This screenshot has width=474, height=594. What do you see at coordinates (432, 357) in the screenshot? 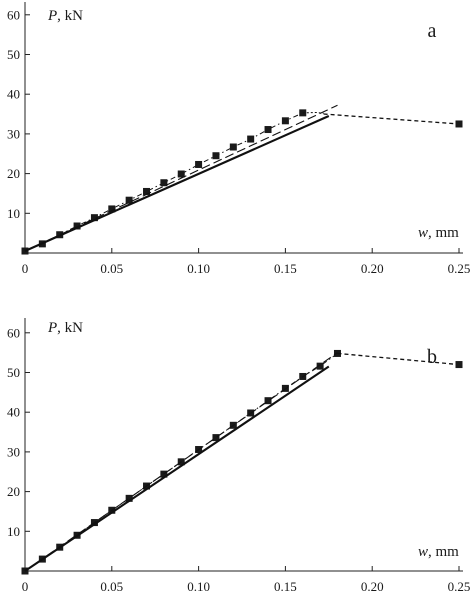
I see `panel-letter: b` at bounding box center [432, 357].